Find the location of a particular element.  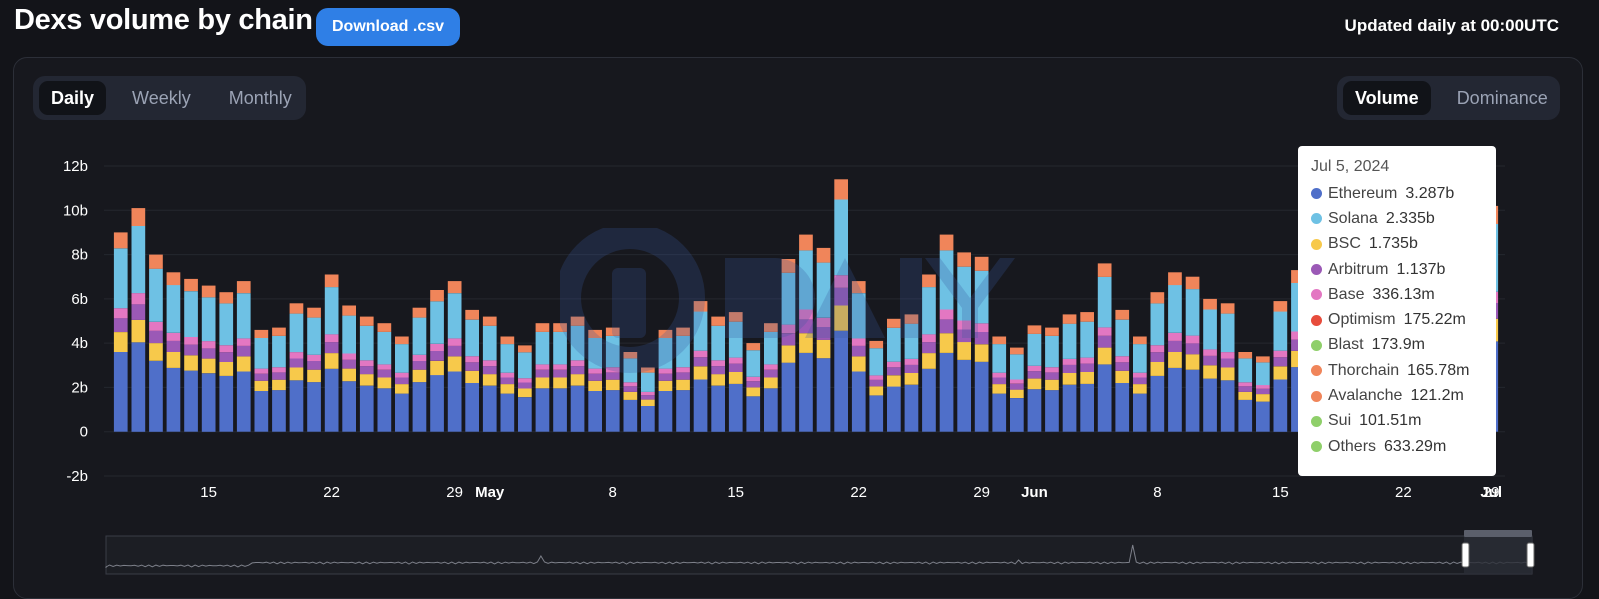

tab-dominance: Dominance is located at coordinates (1502, 97).